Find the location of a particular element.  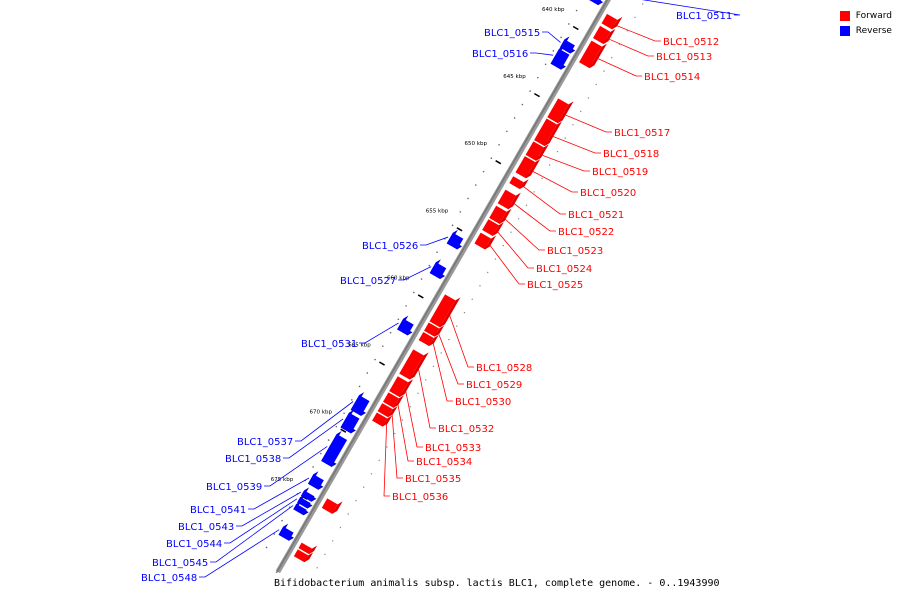

gene-blc1-0520-top is located at coordinates (533, 169).